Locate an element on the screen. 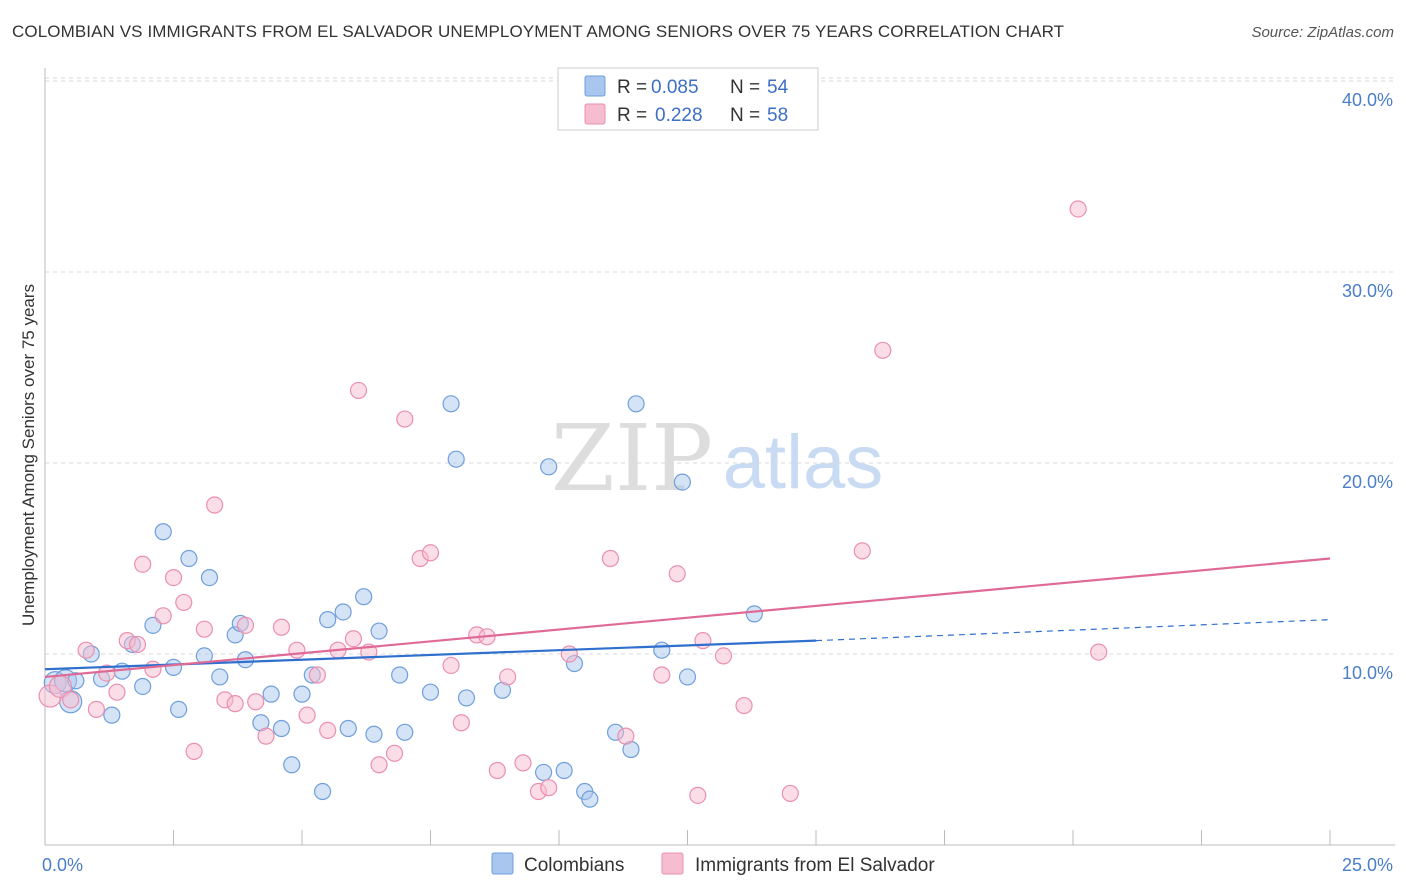 The image size is (1406, 892). bottom-legend-swatch-salvador is located at coordinates (672, 863).